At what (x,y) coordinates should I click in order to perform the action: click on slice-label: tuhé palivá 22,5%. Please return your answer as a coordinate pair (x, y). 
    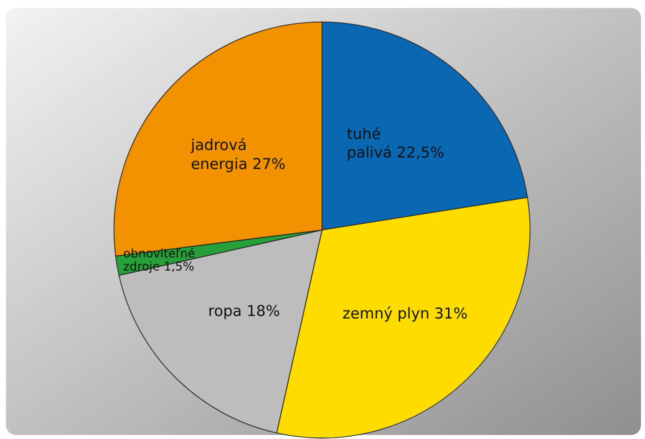
    Looking at the image, I should click on (395, 143).